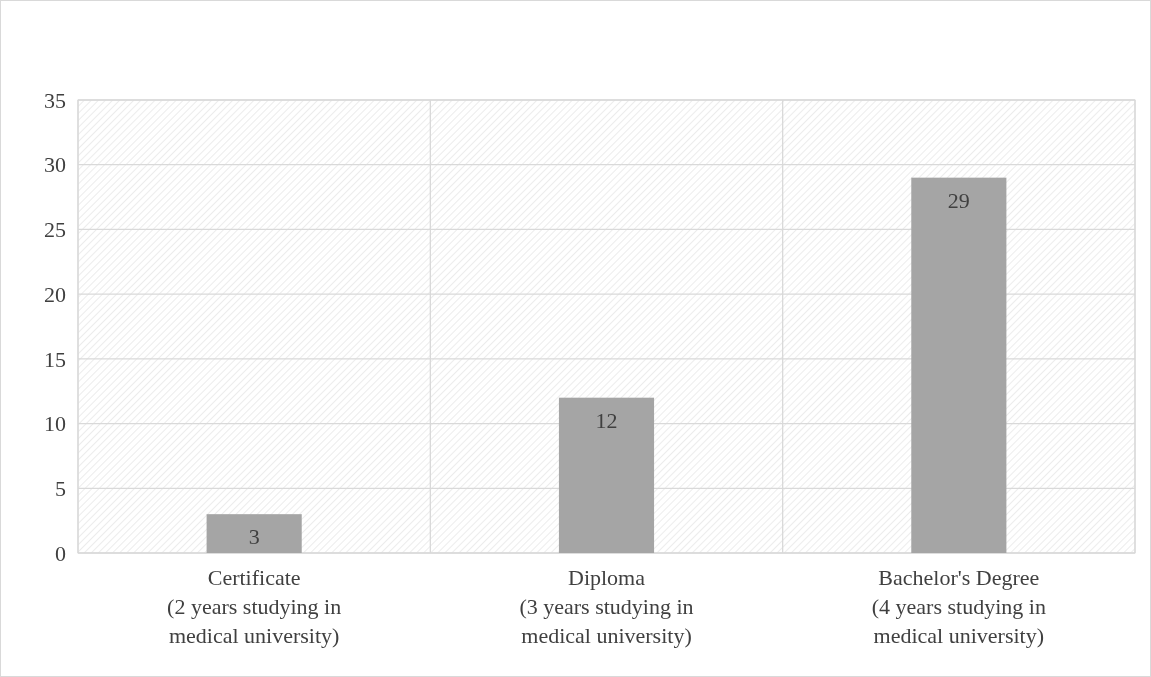 This screenshot has width=1151, height=677. Describe the element at coordinates (60, 553) in the screenshot. I see `y-tick-label: 0` at that location.